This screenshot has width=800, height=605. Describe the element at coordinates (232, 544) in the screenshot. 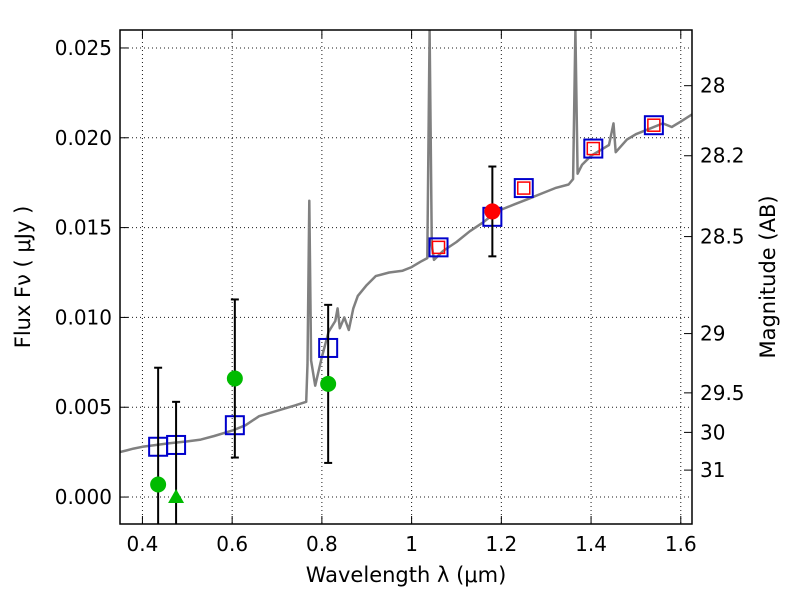

I see `x-tick-label: 0.6` at that location.